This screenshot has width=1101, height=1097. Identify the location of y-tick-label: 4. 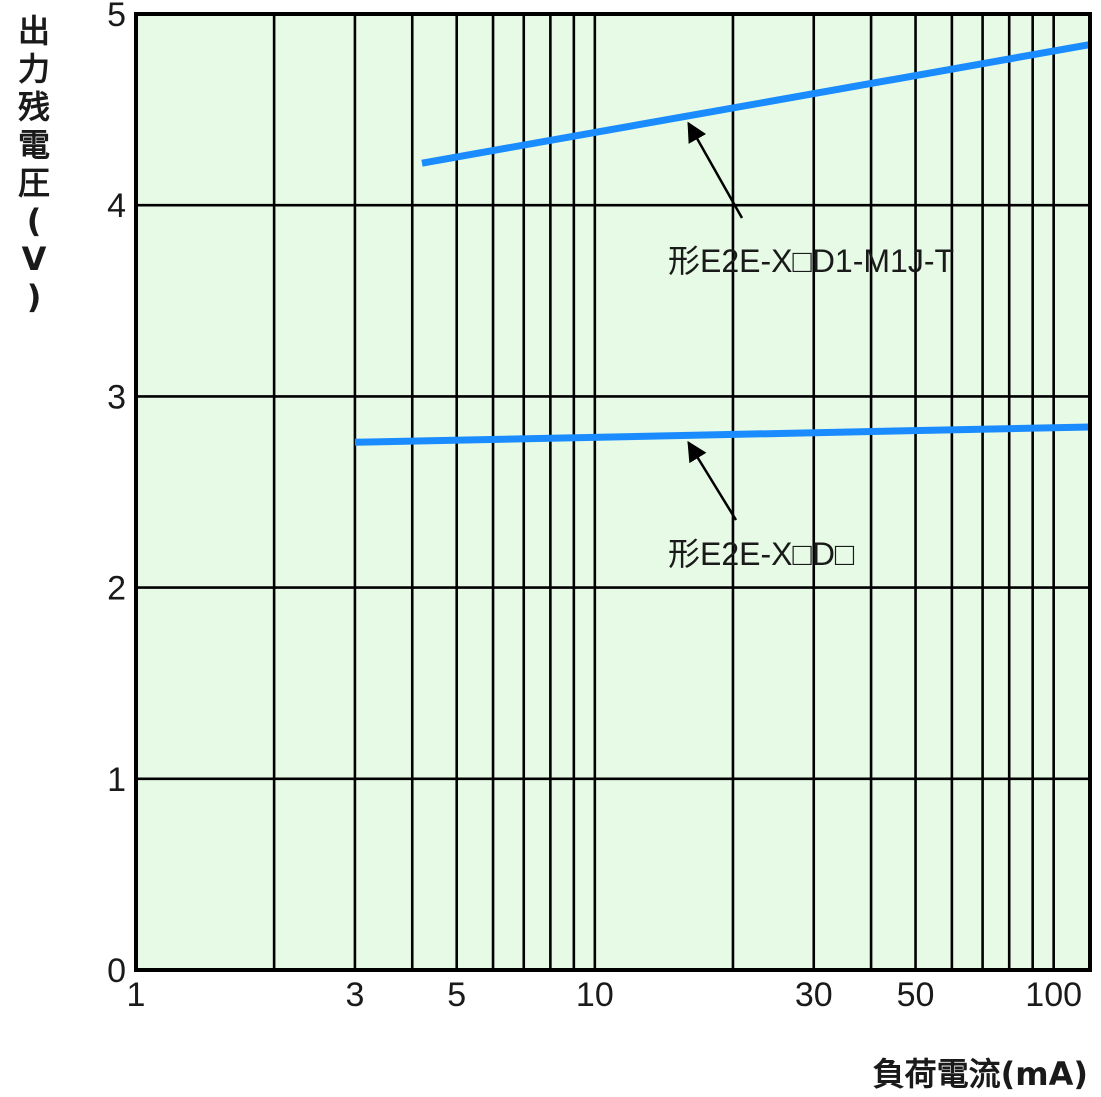
(116, 206).